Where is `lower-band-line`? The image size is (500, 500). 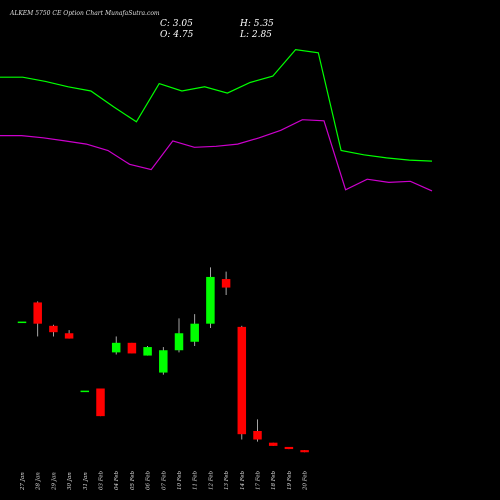
lower-band-line is located at coordinates (216, 155).